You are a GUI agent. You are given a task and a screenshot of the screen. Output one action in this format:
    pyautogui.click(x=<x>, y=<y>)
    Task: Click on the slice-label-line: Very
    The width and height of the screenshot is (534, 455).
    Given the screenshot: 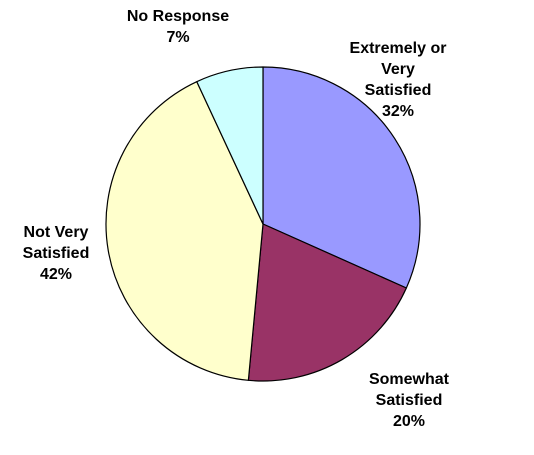 What is the action you would take?
    pyautogui.click(x=398, y=69)
    